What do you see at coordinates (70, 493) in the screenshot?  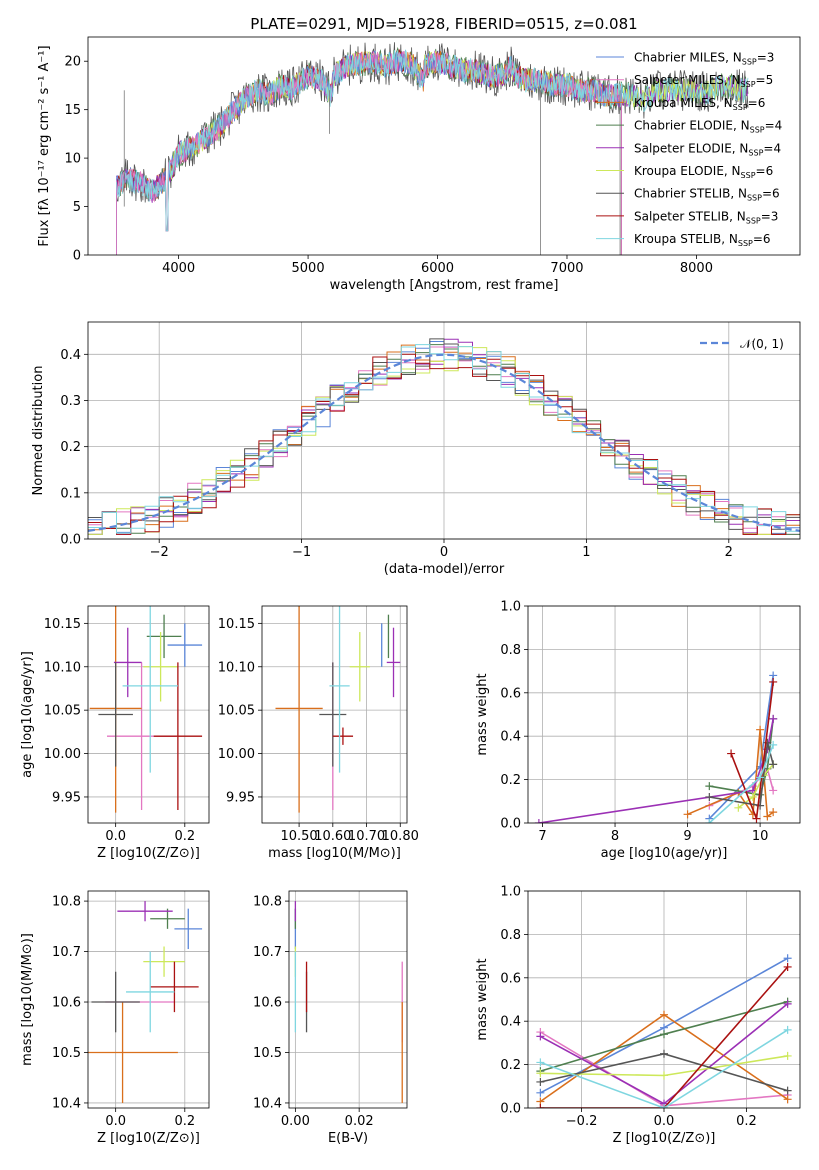 I see `y-tick-label: 0.1` at bounding box center [70, 493].